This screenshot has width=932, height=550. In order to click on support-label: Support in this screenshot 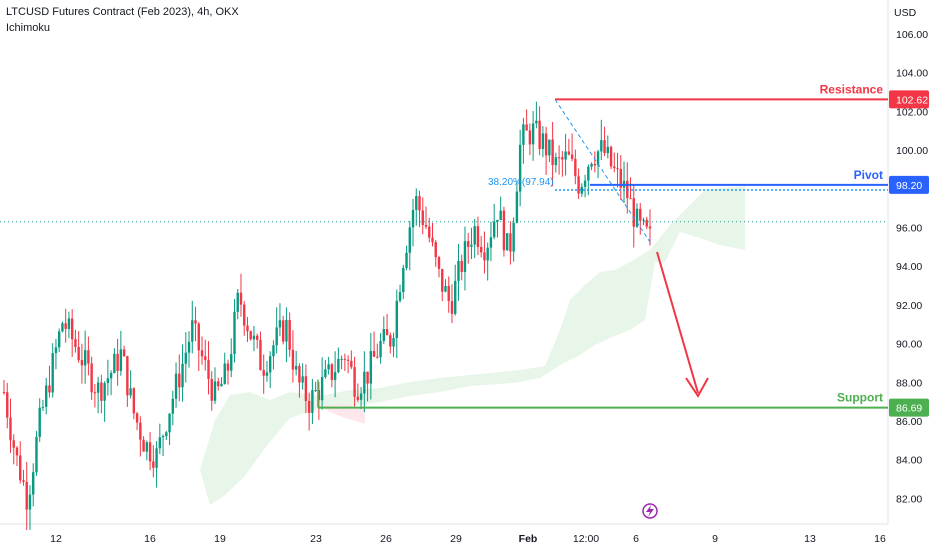, I will do `click(860, 398)`.